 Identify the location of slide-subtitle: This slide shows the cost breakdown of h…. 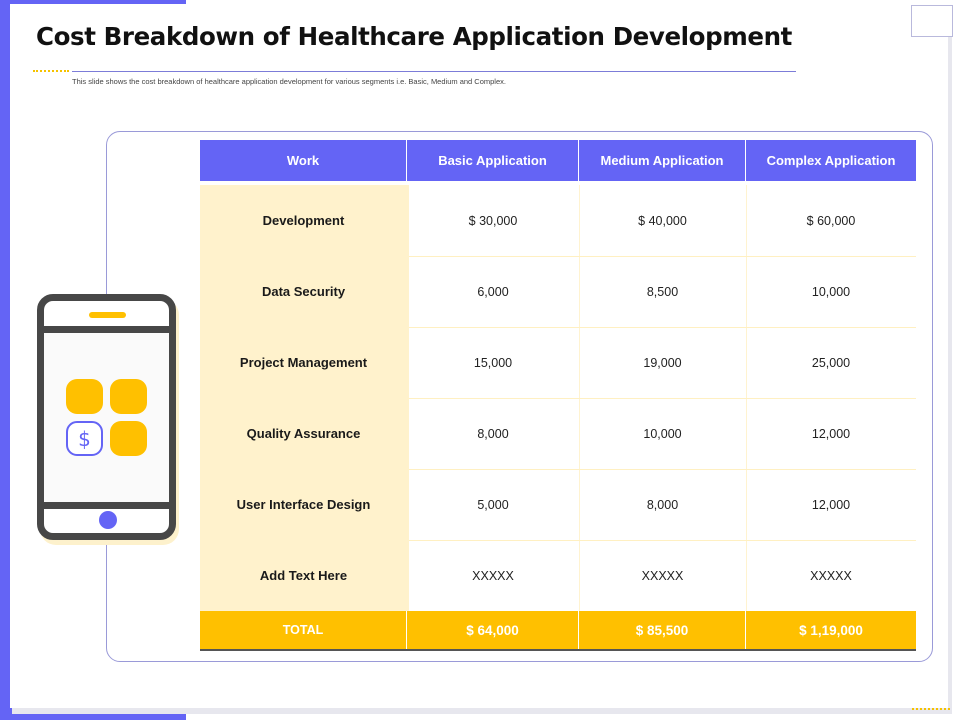
(289, 81).